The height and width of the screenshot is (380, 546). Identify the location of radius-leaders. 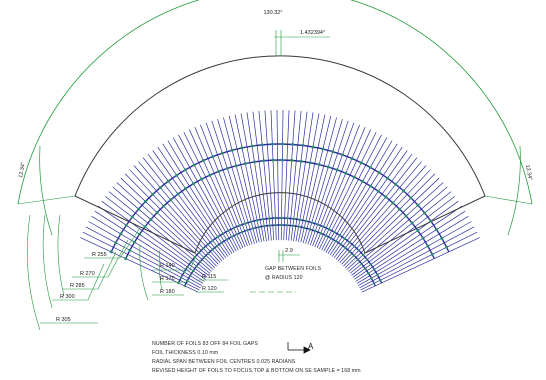
(127, 272).